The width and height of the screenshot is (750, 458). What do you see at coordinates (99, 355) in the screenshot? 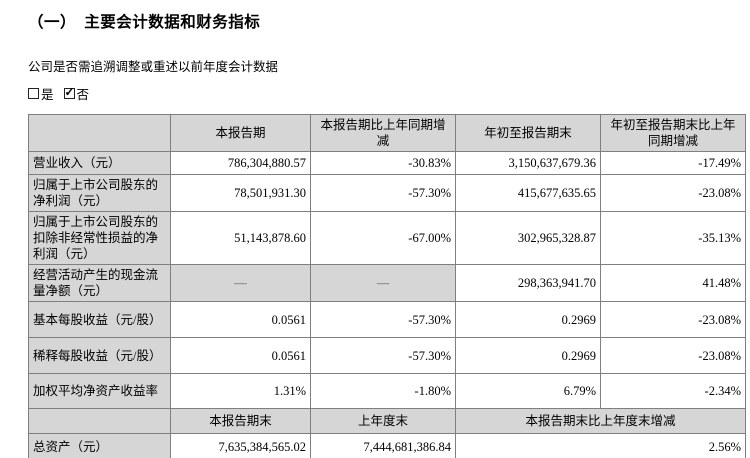
I see `row-label-diluted-eps: 稀释每股收益（元/股）` at bounding box center [99, 355].